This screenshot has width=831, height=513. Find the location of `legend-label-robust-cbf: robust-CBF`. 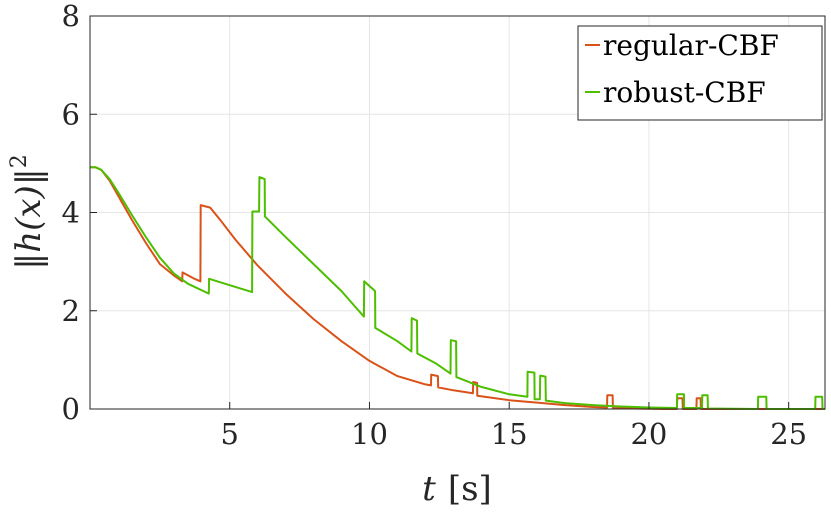

legend-label-robust-cbf: robust-CBF is located at coordinates (684, 92).